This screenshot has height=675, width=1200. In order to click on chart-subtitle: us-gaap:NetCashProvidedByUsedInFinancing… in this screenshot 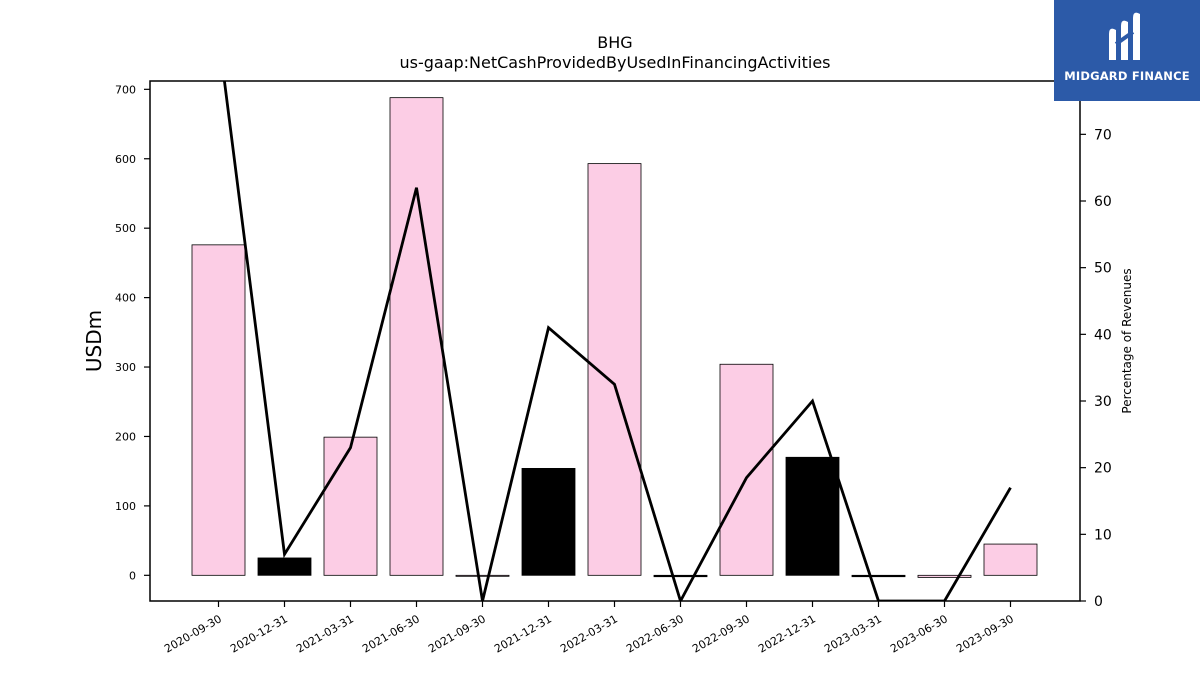, I will do `click(614, 62)`.